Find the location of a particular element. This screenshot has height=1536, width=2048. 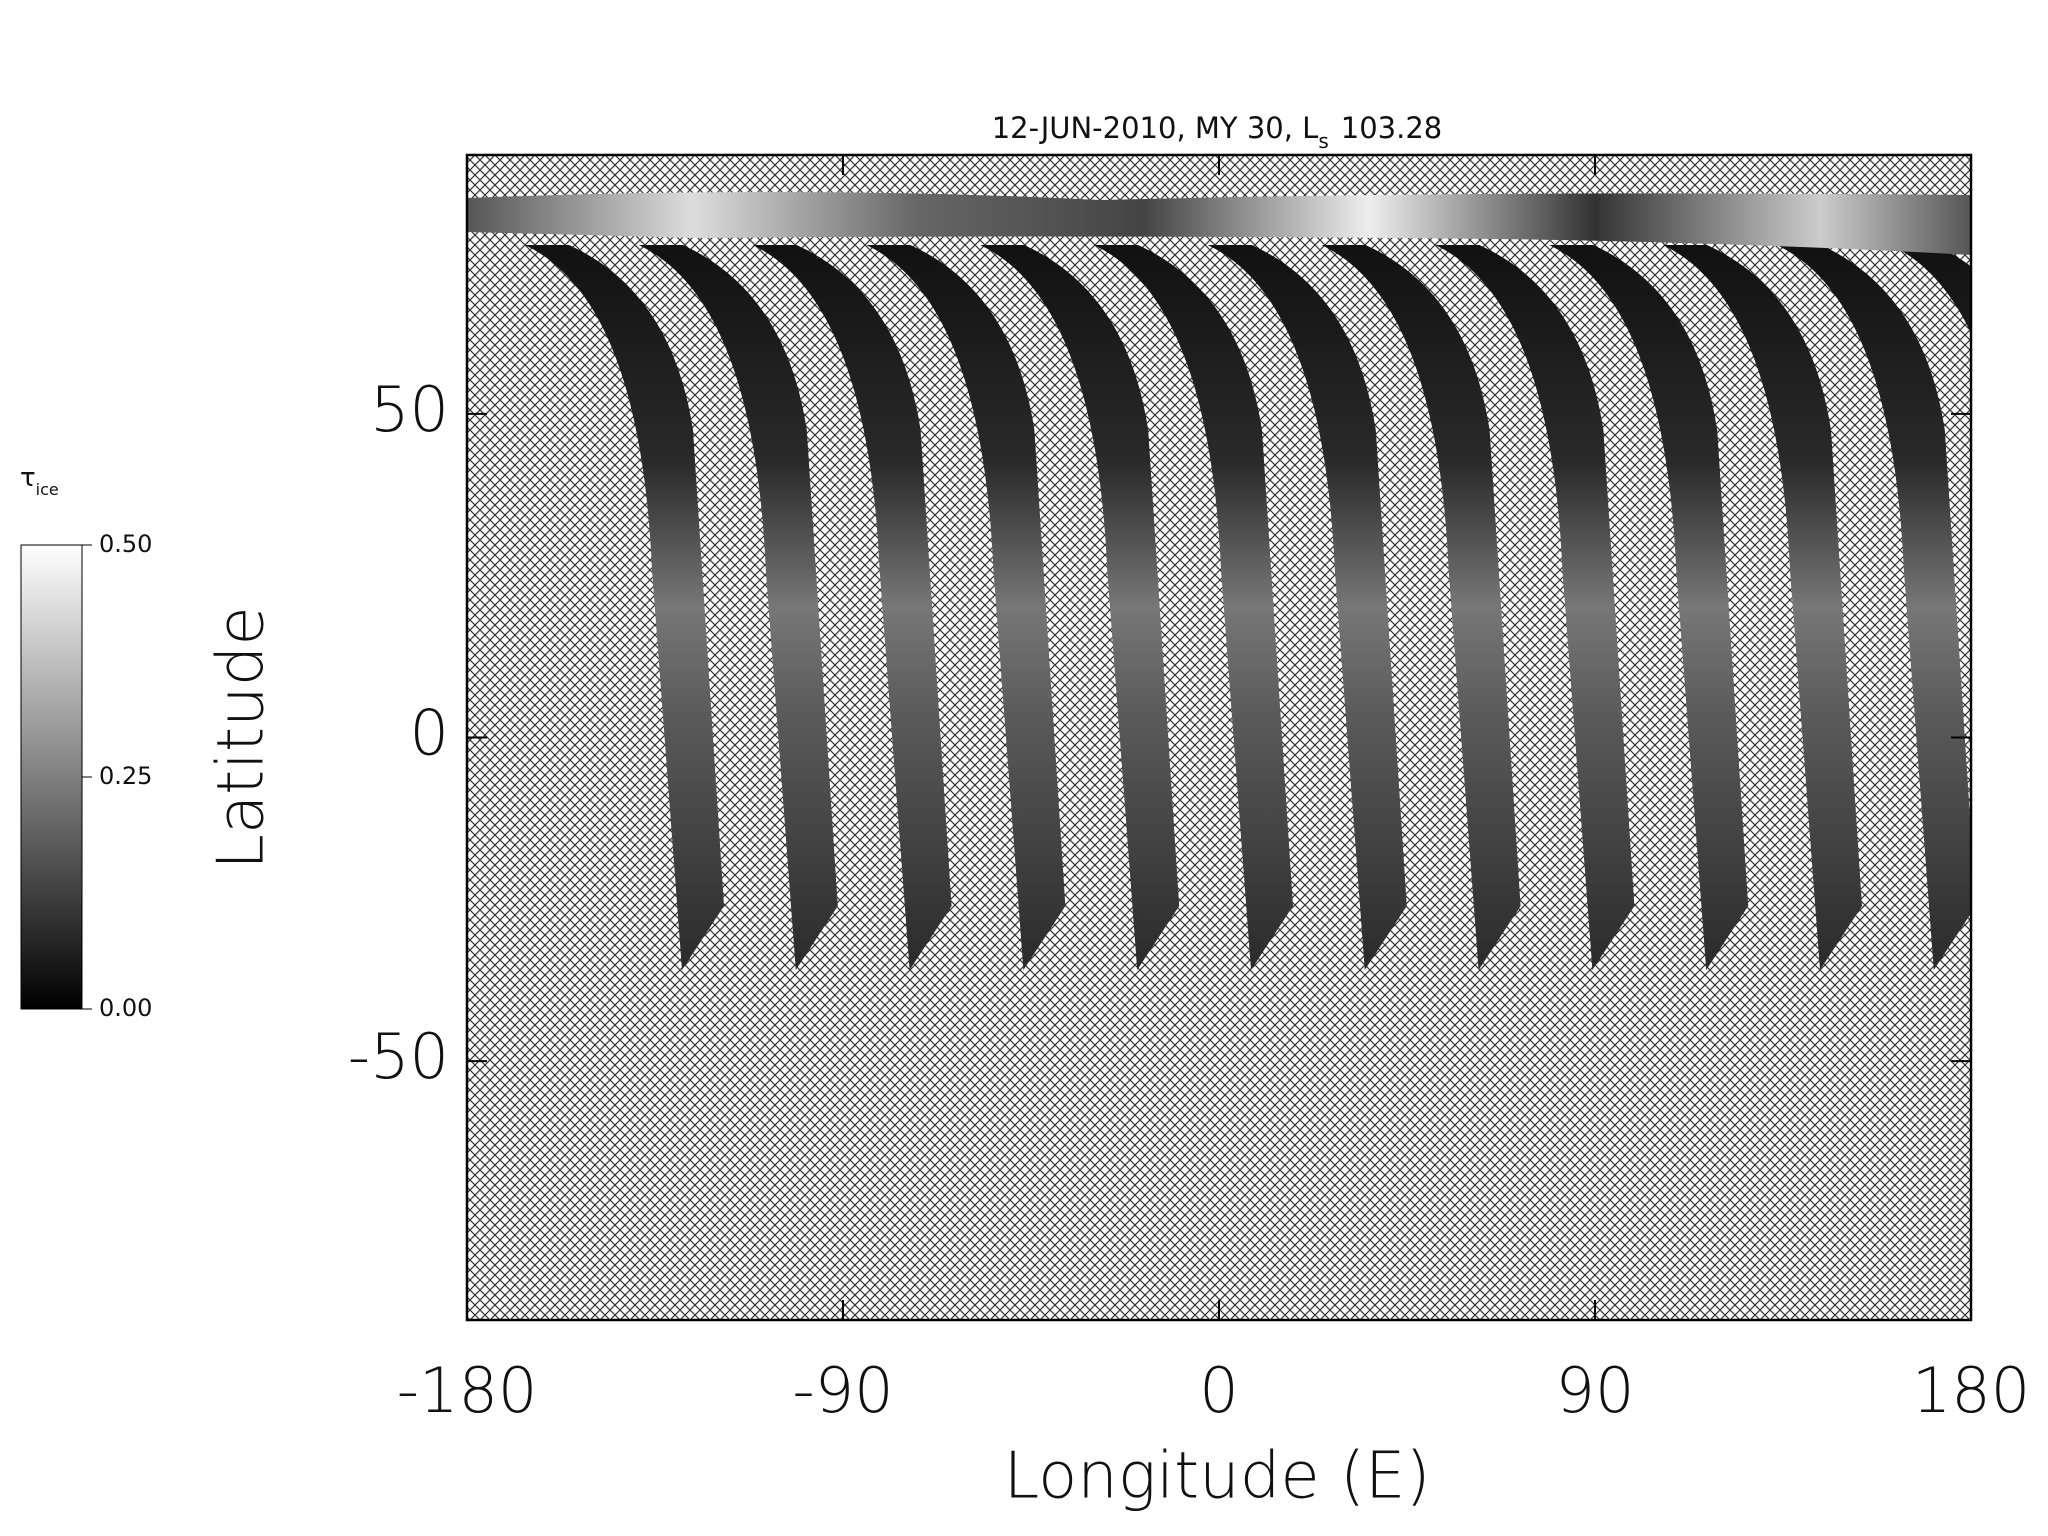

y-axis-label: Latitude is located at coordinates (242, 737).